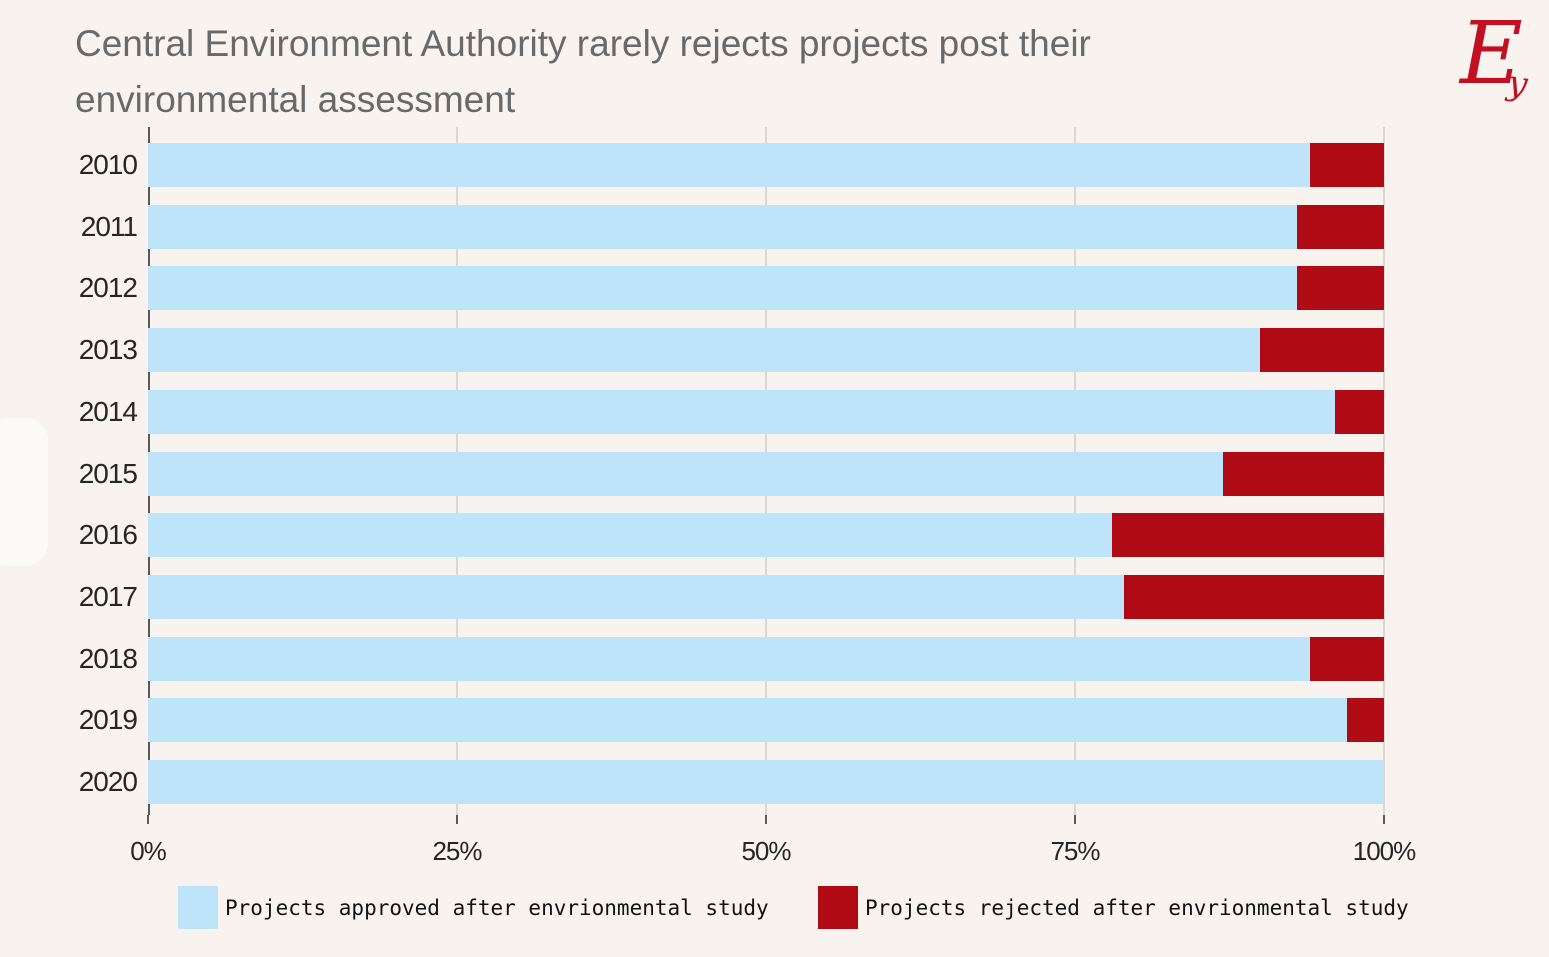 The width and height of the screenshot is (1549, 957). What do you see at coordinates (457, 851) in the screenshot?
I see `x-tick-label-25: 25%` at bounding box center [457, 851].